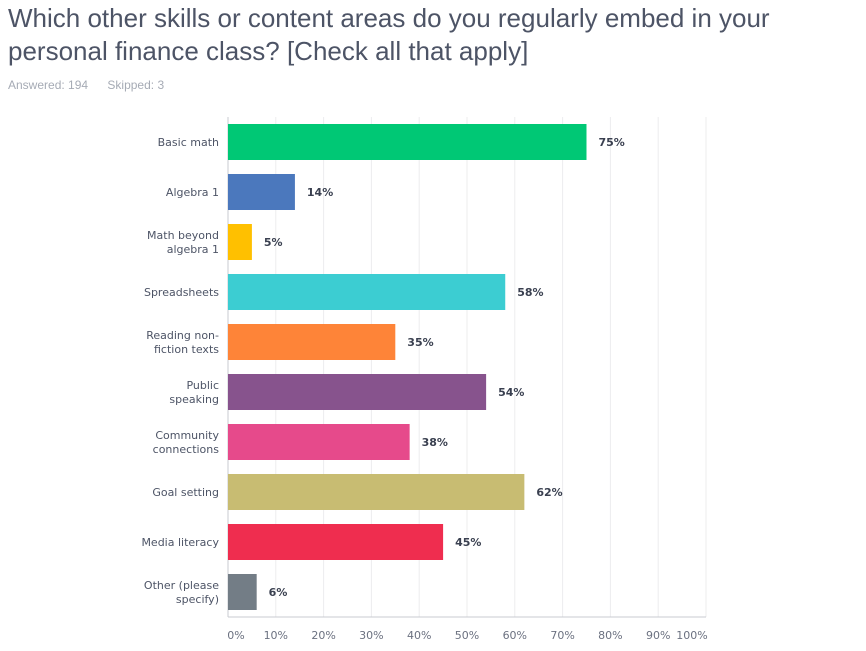 This screenshot has height=651, width=866. What do you see at coordinates (192, 192) in the screenshot?
I see `category-label: Algebra 1` at bounding box center [192, 192].